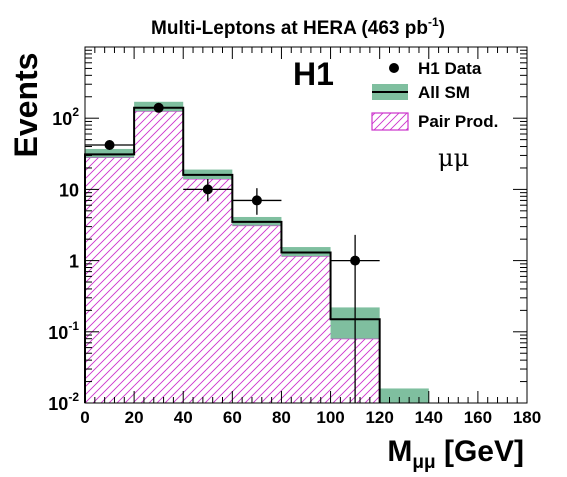  I want to click on x-axis-label-main: M, so click(399, 451).